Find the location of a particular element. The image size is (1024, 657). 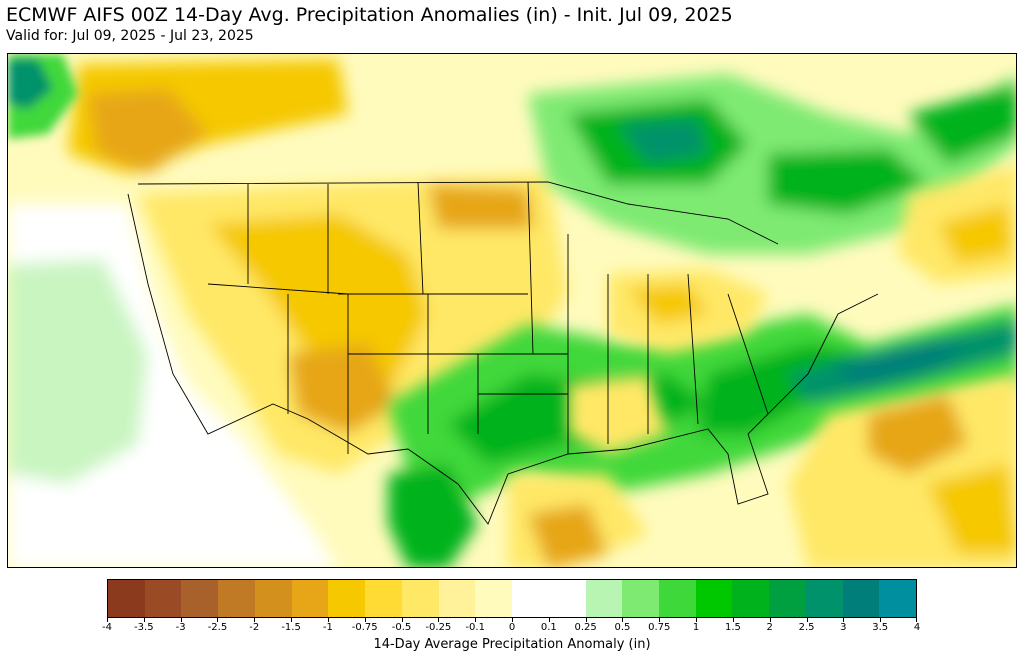

colorbar-tick-label: -0.1 is located at coordinates (475, 627).